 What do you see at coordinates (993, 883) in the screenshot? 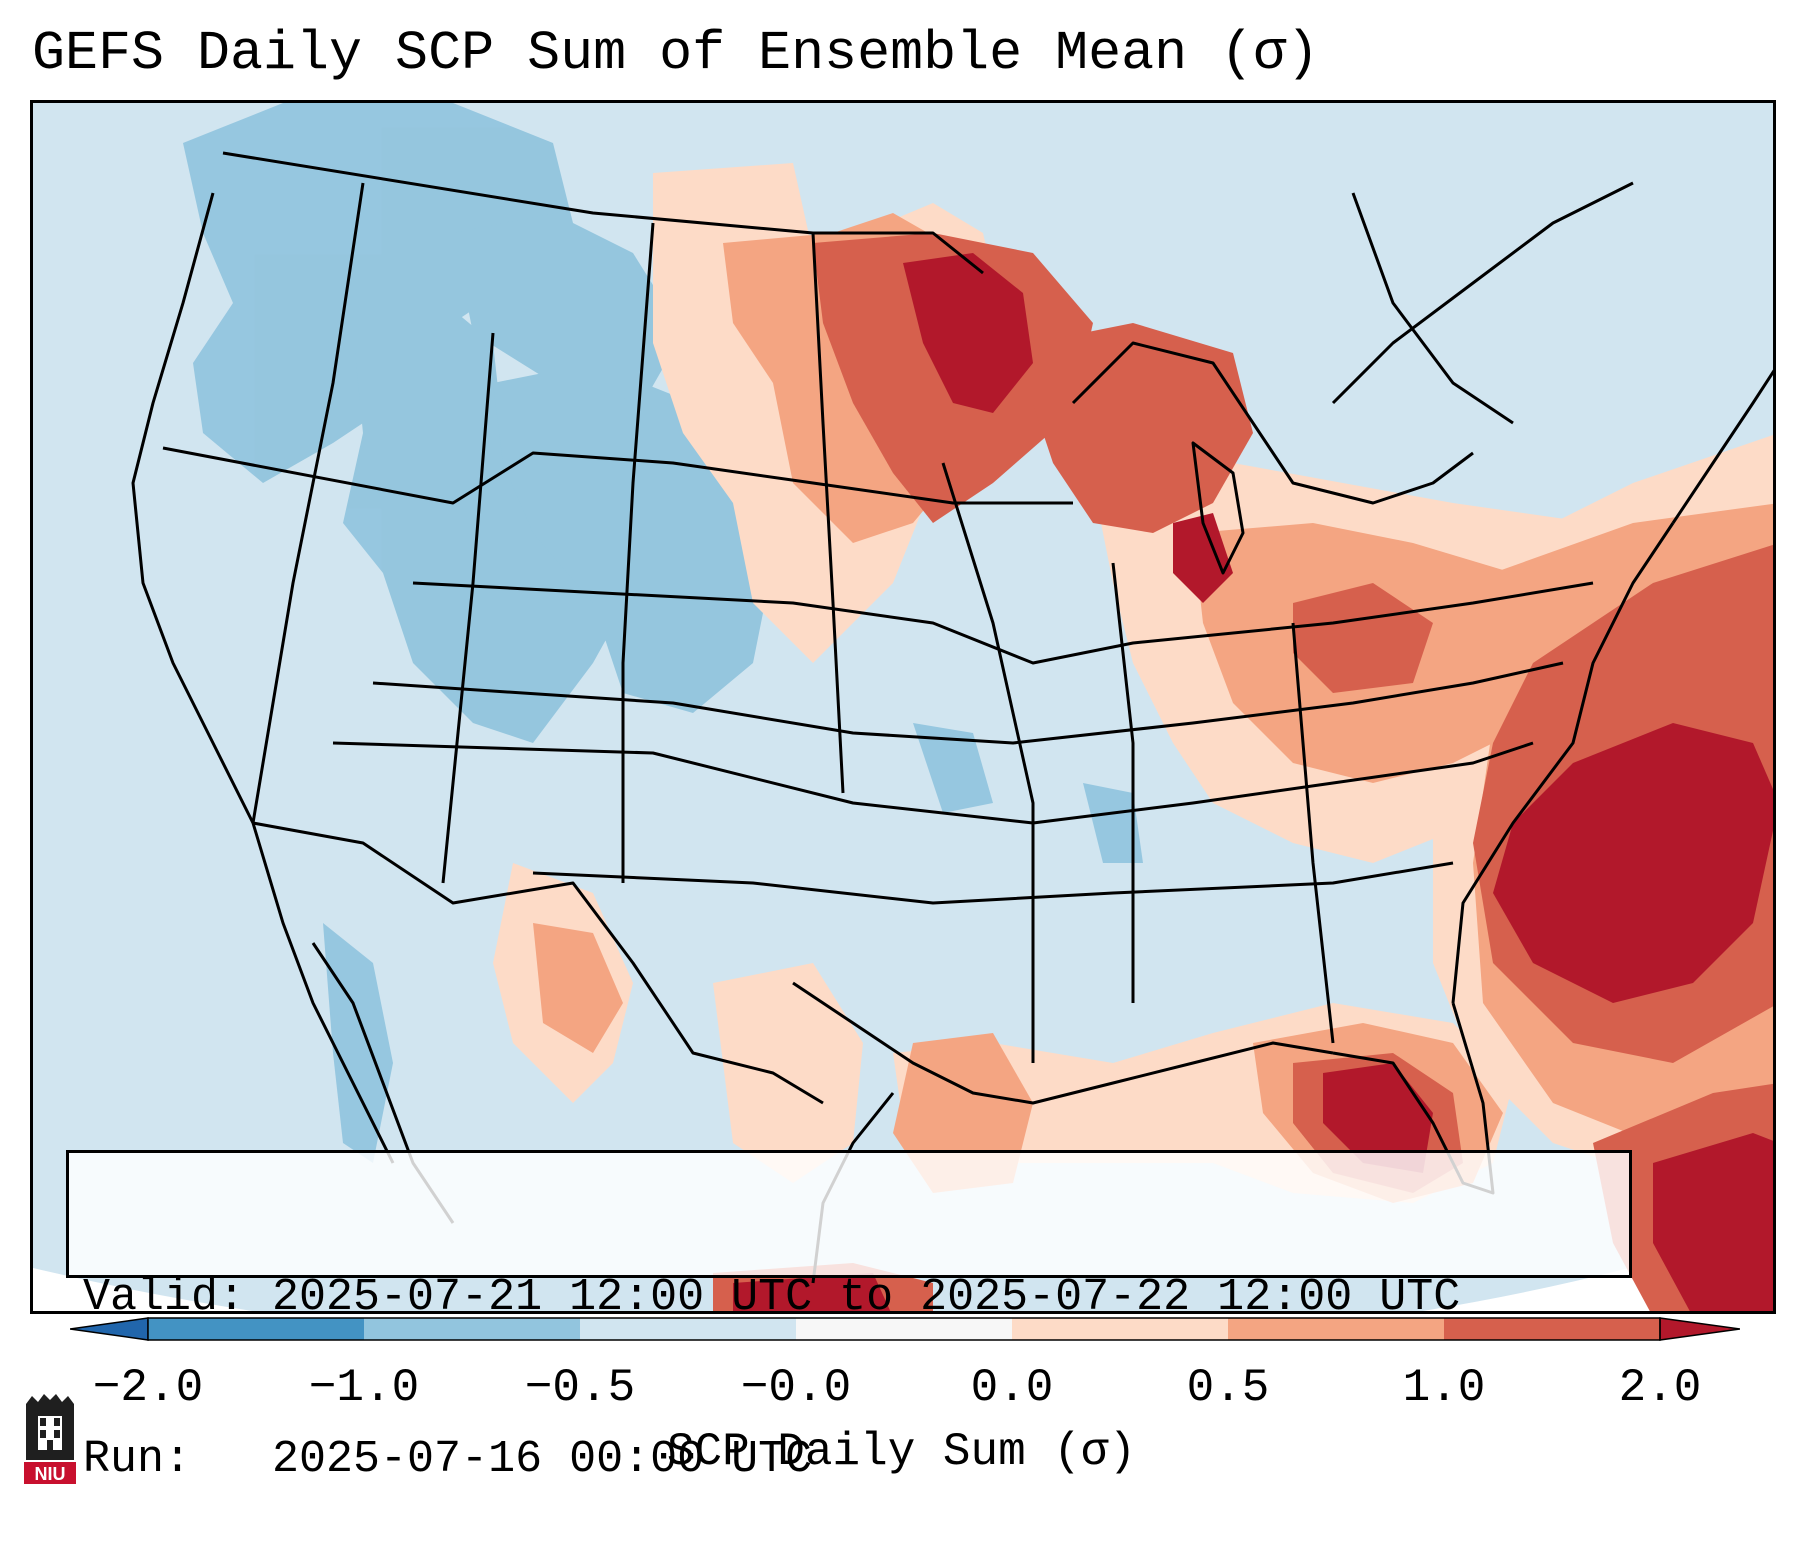
I see `state-line-w5` at bounding box center [993, 883].